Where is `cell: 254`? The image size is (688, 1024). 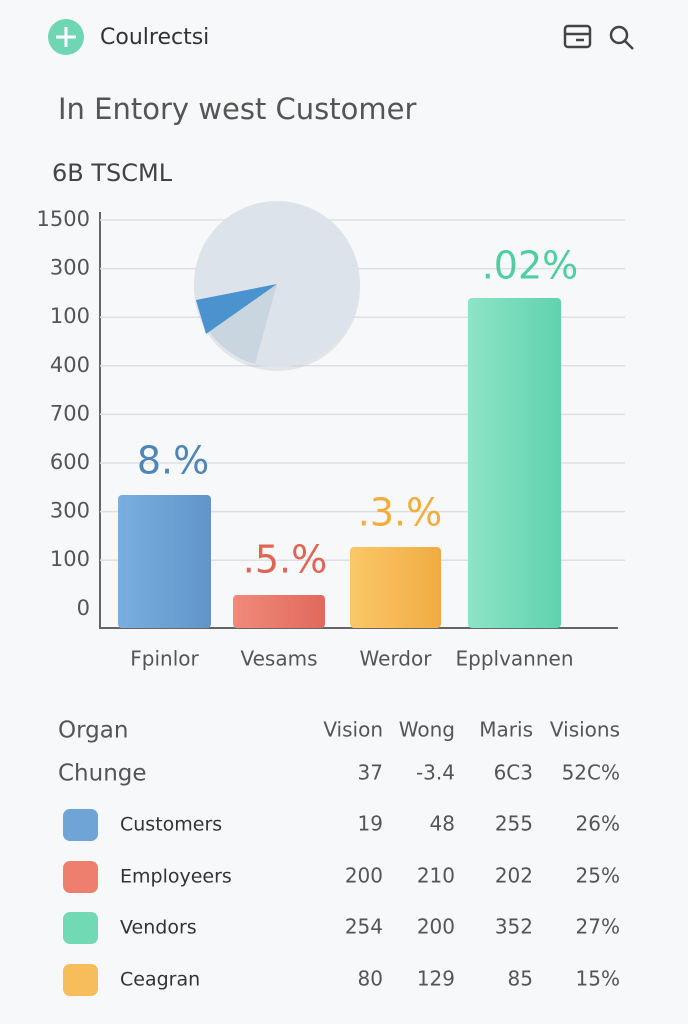
cell: 254 is located at coordinates (364, 927).